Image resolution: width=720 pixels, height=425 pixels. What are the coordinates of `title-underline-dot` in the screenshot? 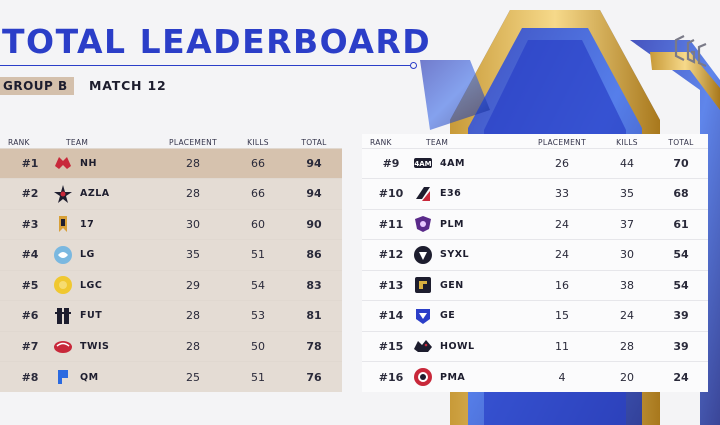 It's located at (413, 65).